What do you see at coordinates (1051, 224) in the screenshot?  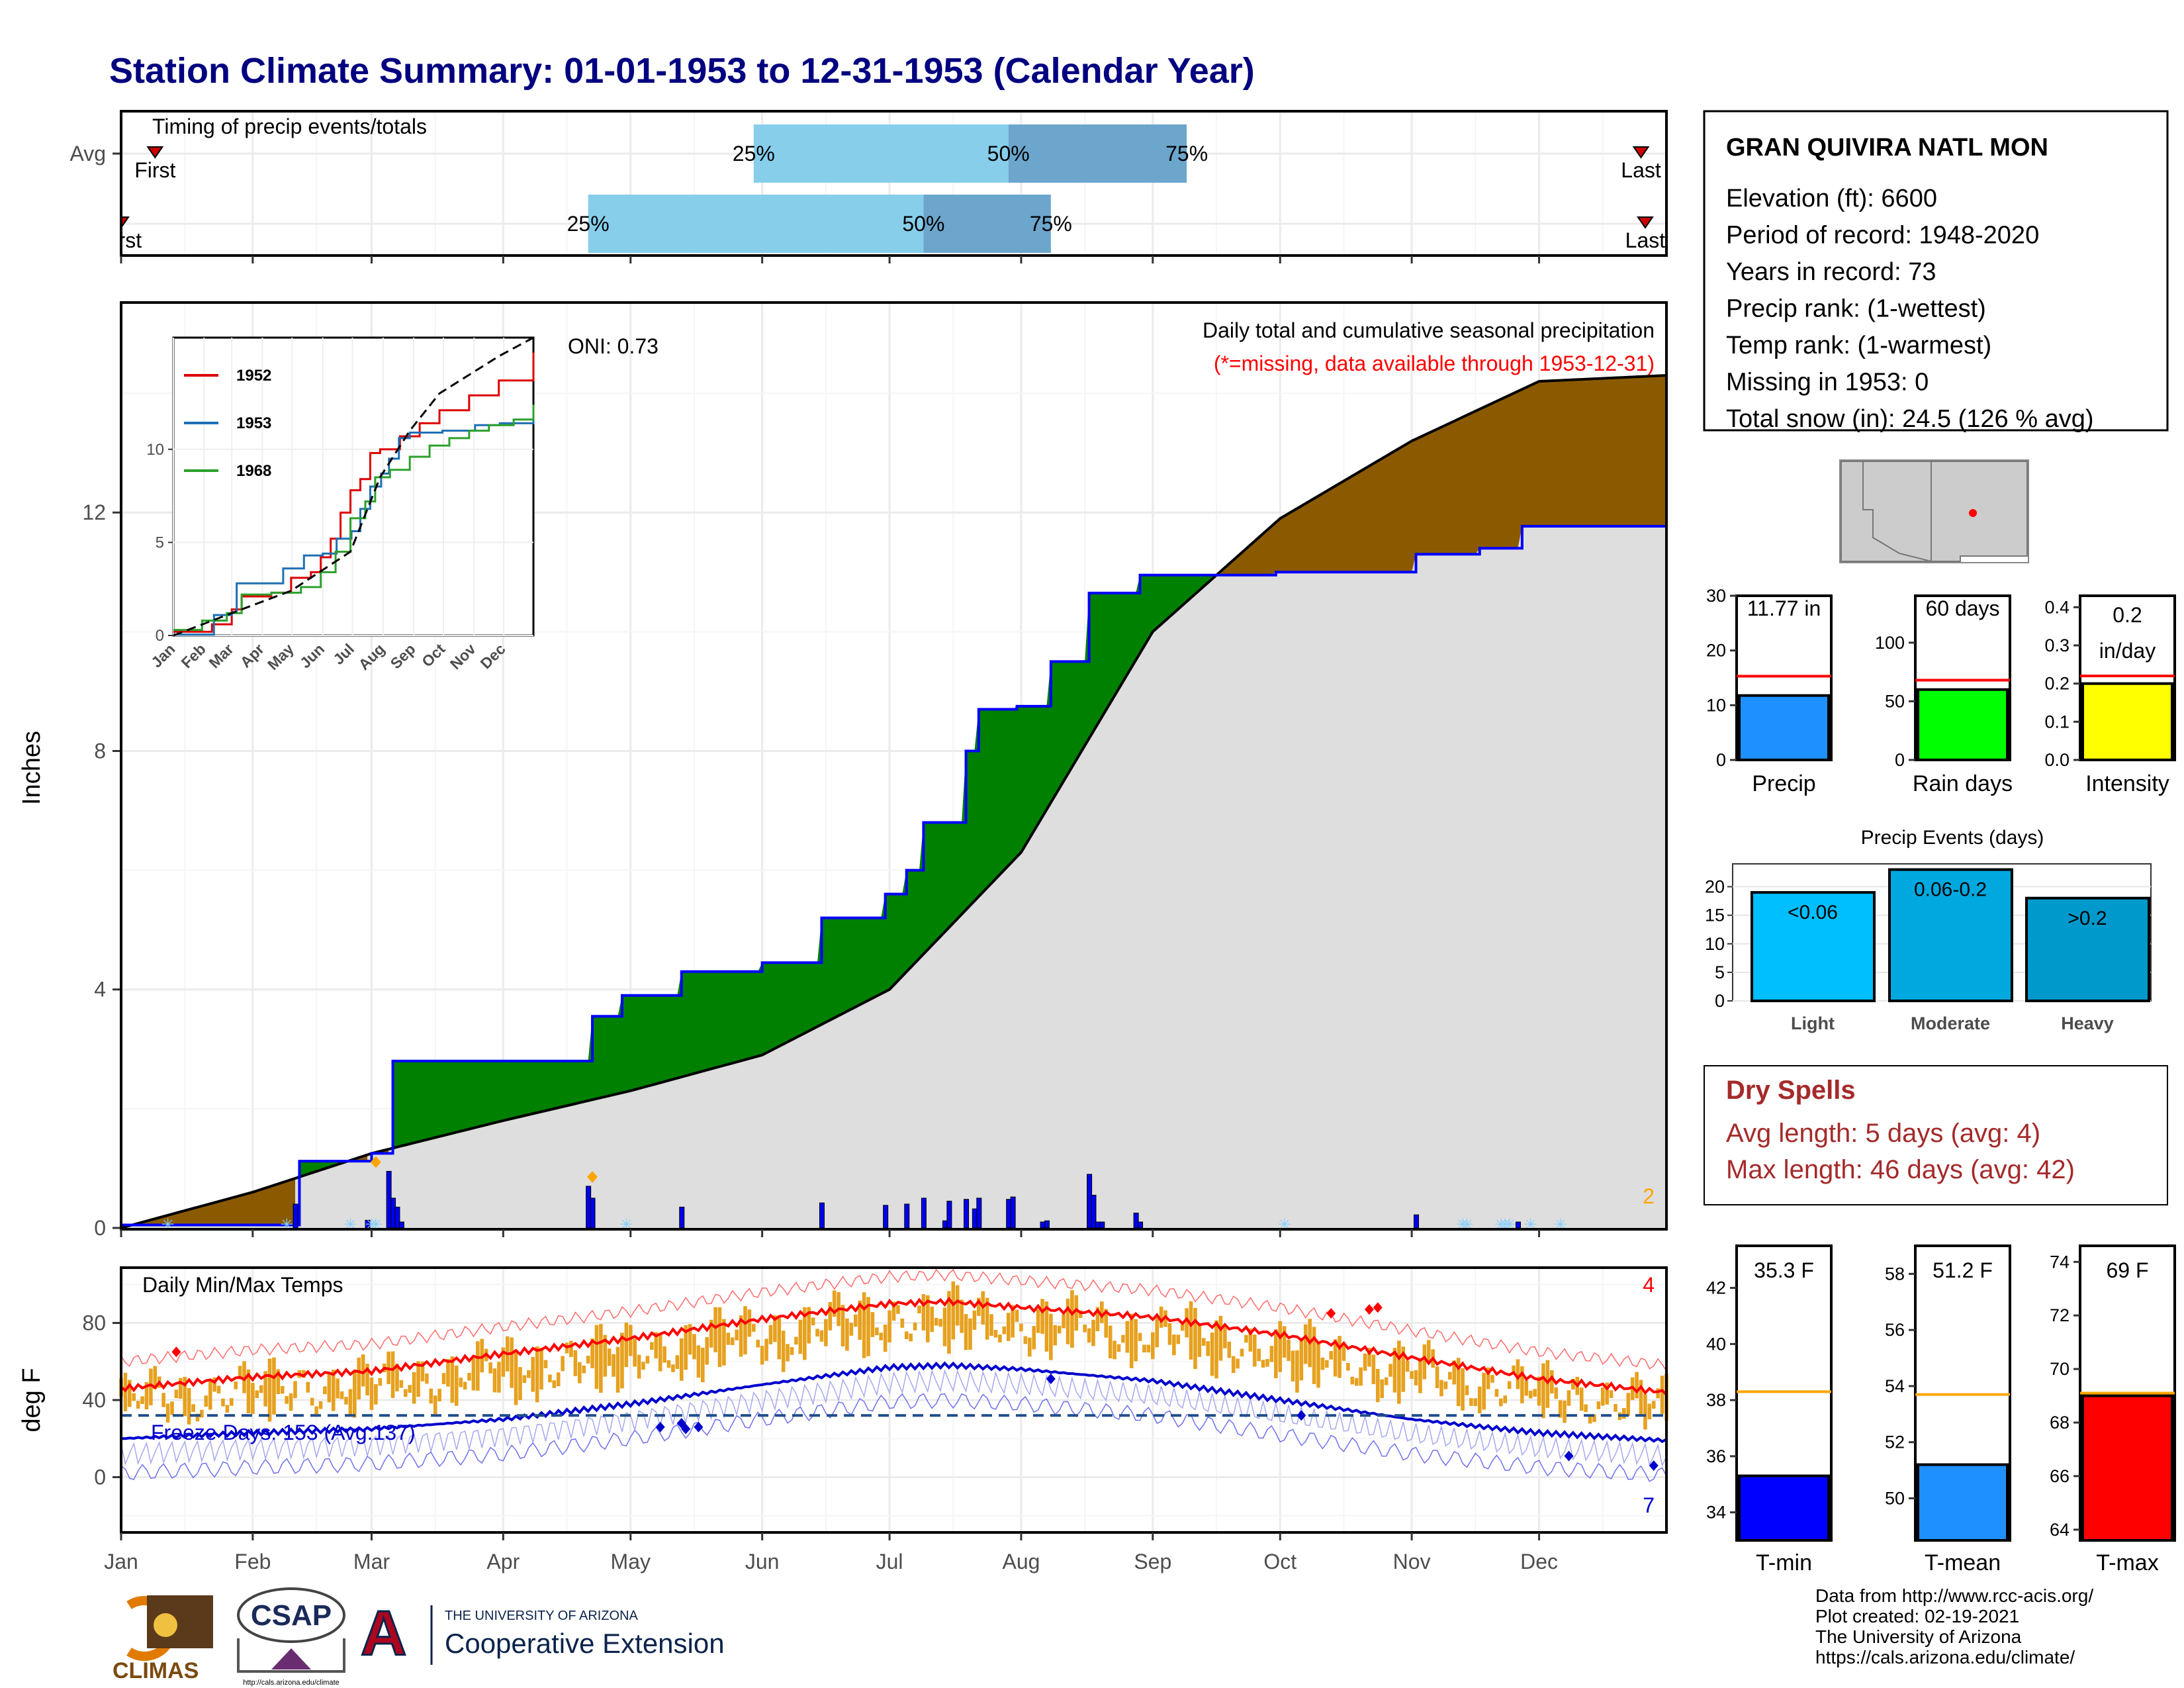 I see `timing-p75-label-1: 75%` at bounding box center [1051, 224].